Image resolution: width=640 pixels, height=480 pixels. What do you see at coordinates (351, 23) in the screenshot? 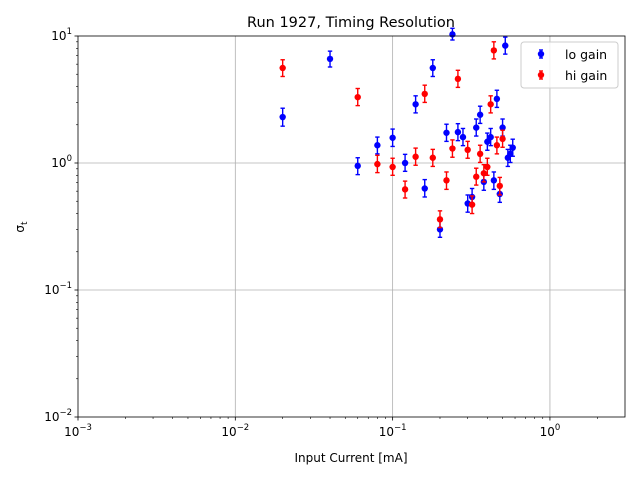
I see `chart-title: Run 1927, Timing Resolution` at bounding box center [351, 23].